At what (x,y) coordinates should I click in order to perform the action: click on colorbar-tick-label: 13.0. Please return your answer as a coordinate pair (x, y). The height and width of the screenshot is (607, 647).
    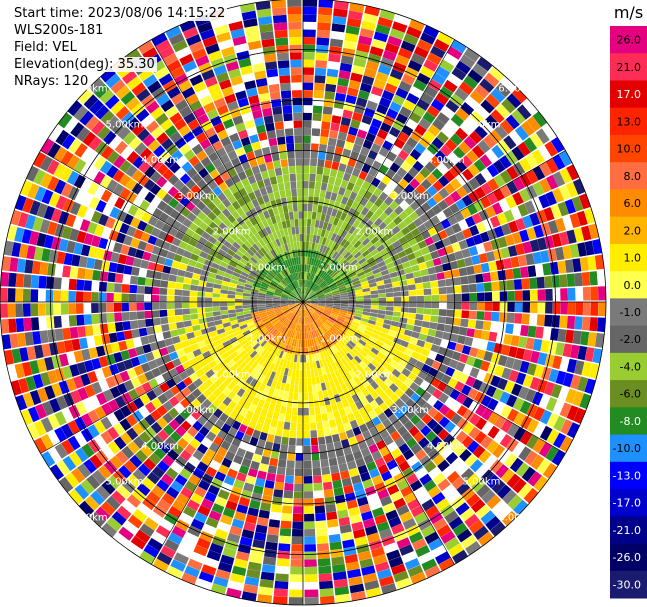
    Looking at the image, I should click on (629, 121).